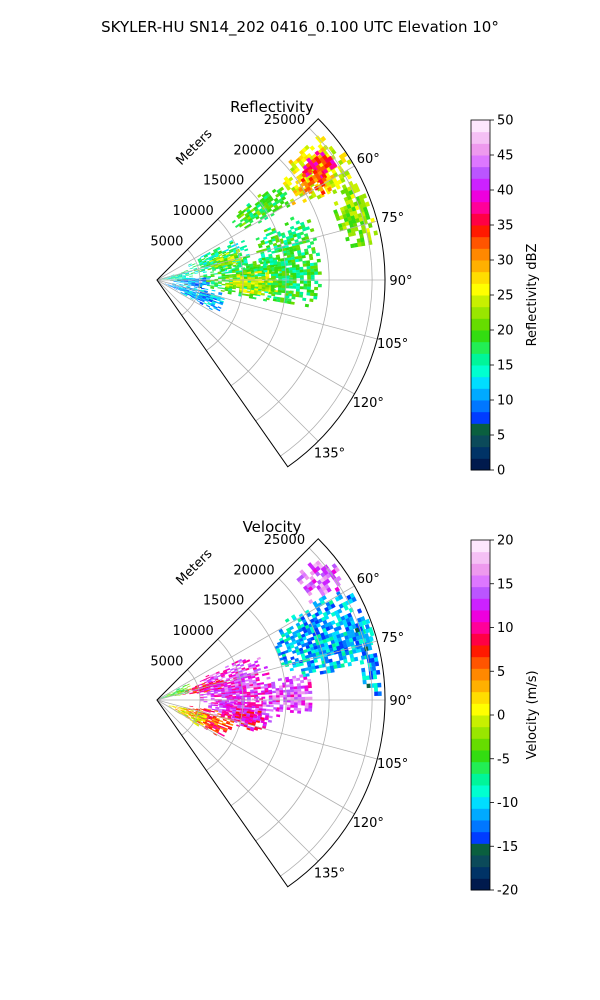  I want to click on sector-outline, so click(271, 293).